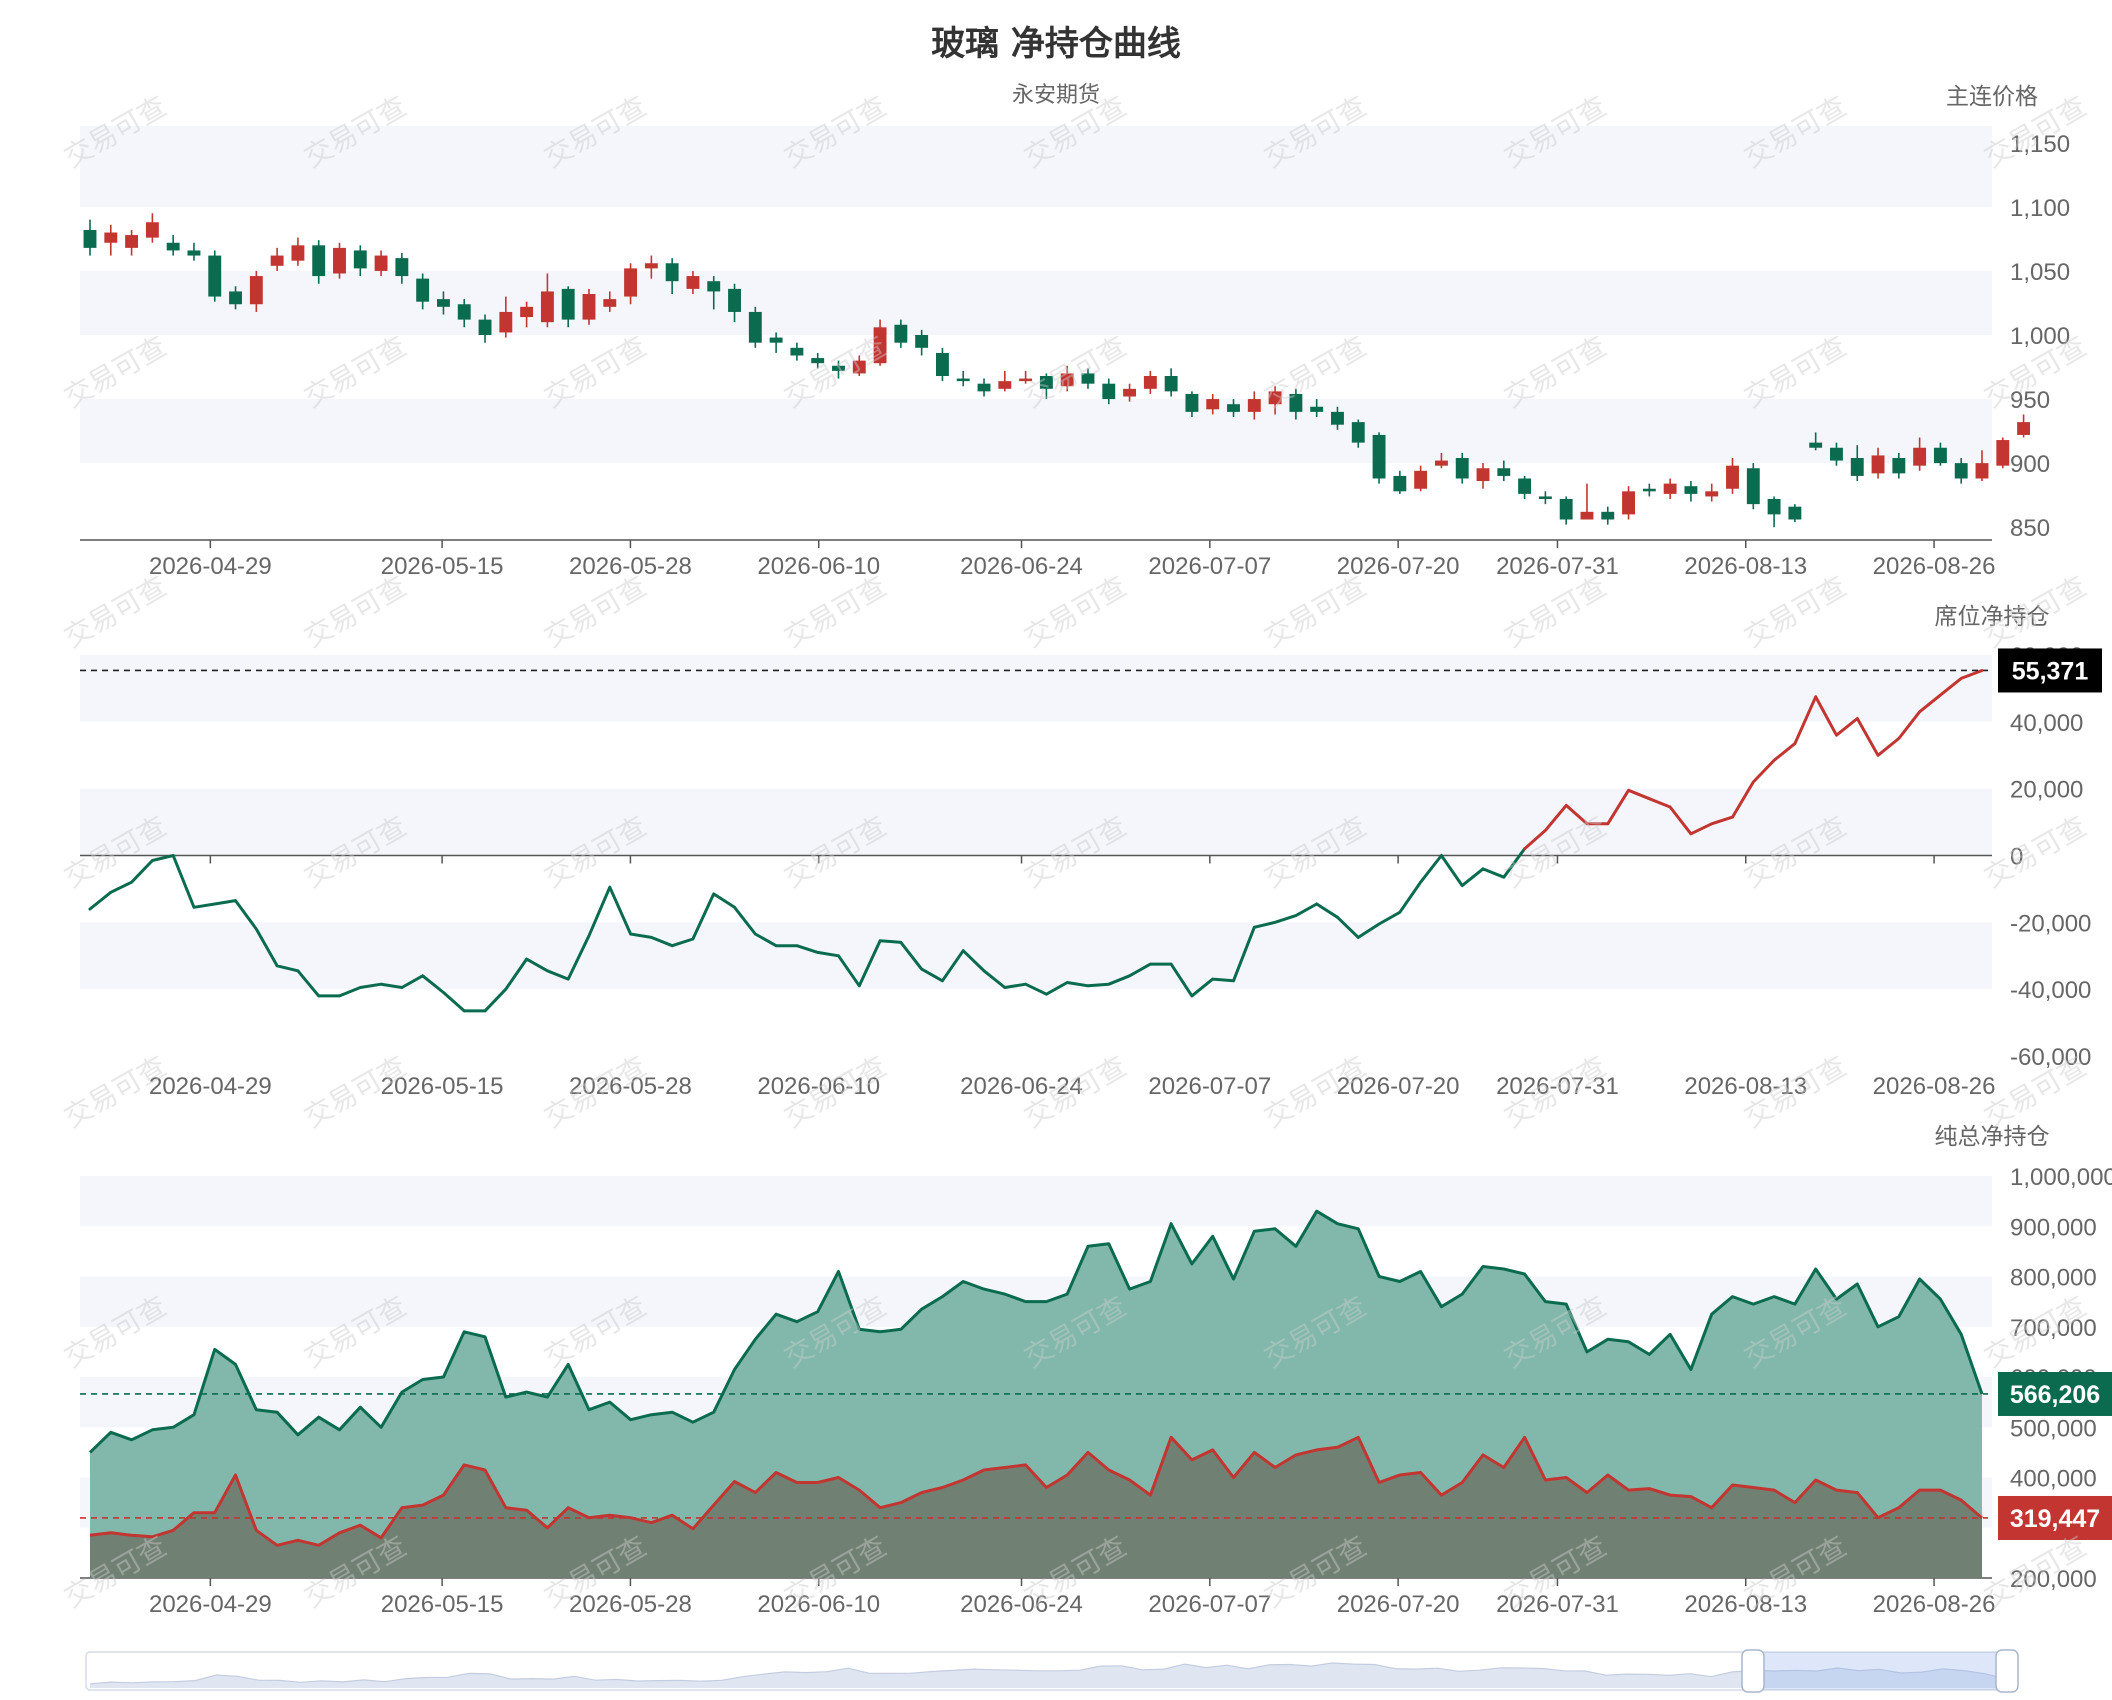  I want to click on price-y-tick-label: 850, so click(2030, 528).